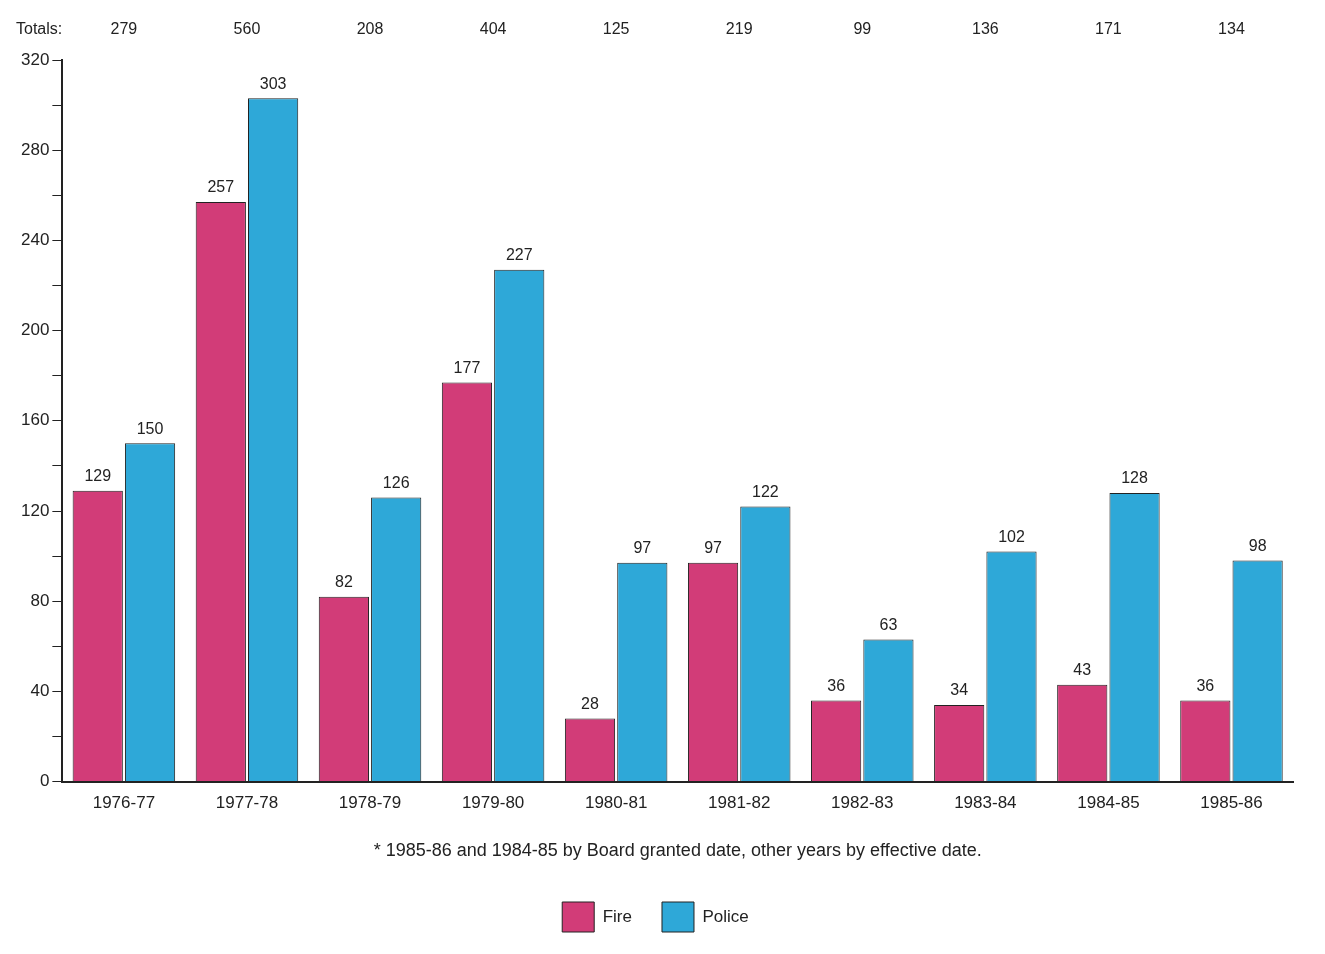 The height and width of the screenshot is (954, 1325). What do you see at coordinates (1108, 803) in the screenshot?
I see `x-tick-label: 1984-85` at bounding box center [1108, 803].